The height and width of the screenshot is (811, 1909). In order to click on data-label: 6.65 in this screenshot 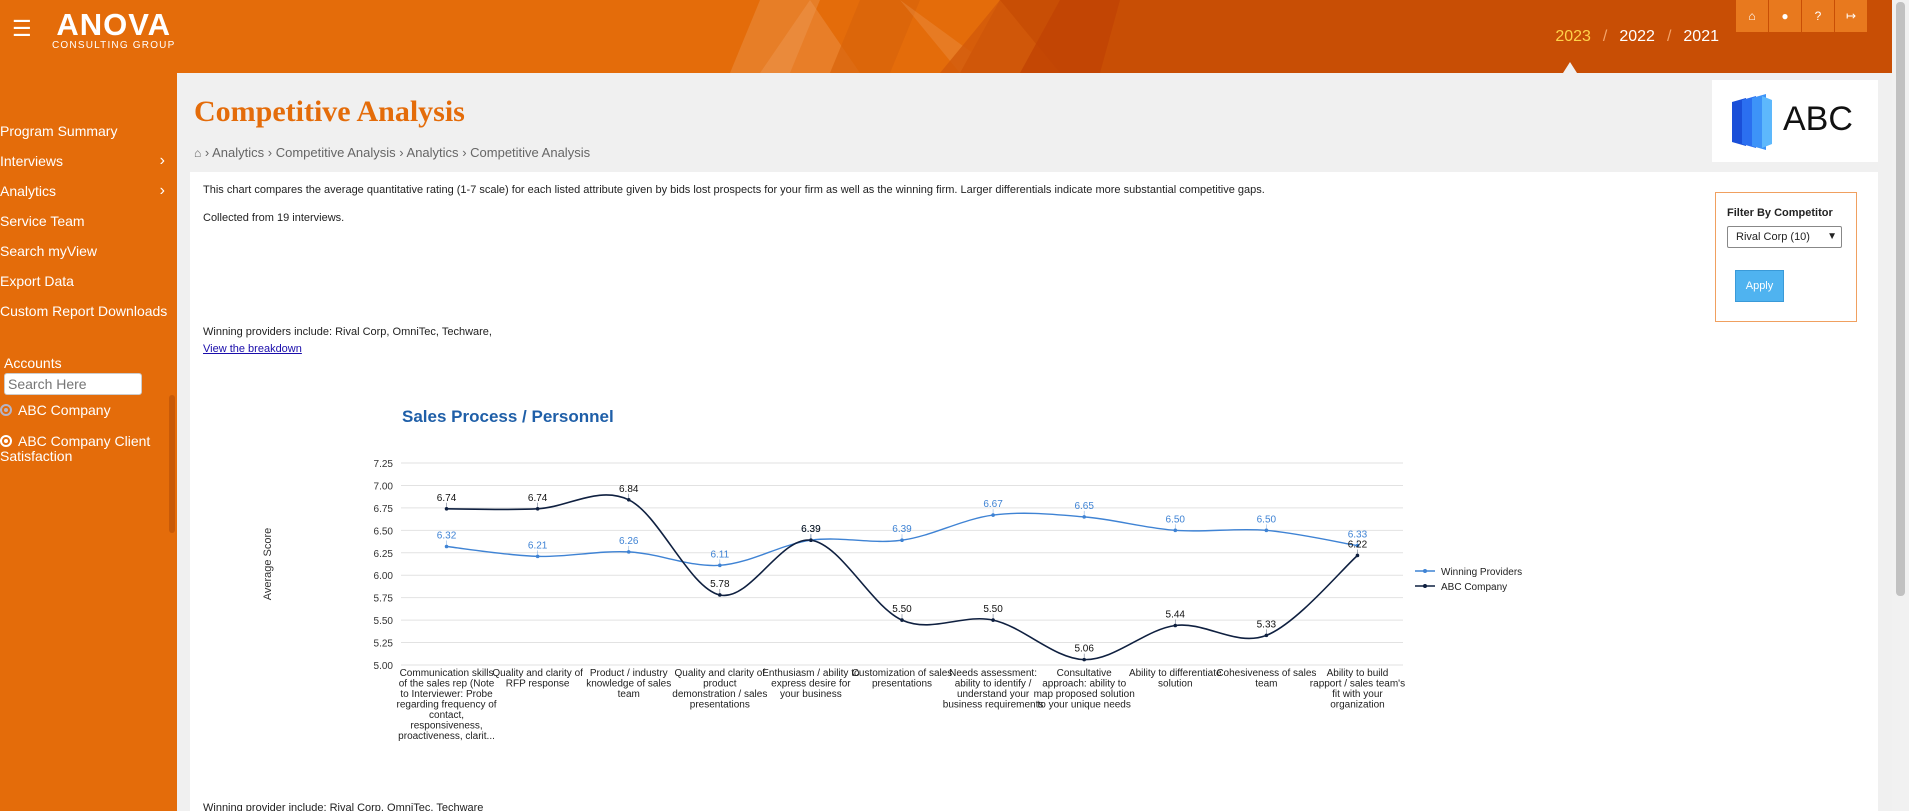, I will do `click(1084, 506)`.